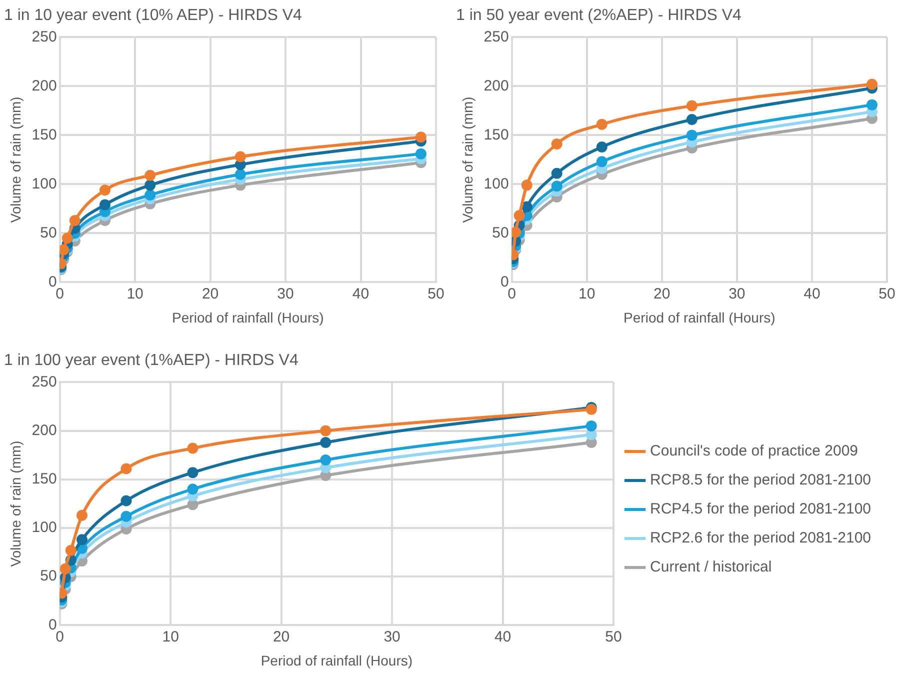 The width and height of the screenshot is (901, 678). Describe the element at coordinates (761, 480) in the screenshot. I see `legend-label: RCP8.5 for the period 2081-2100` at that location.